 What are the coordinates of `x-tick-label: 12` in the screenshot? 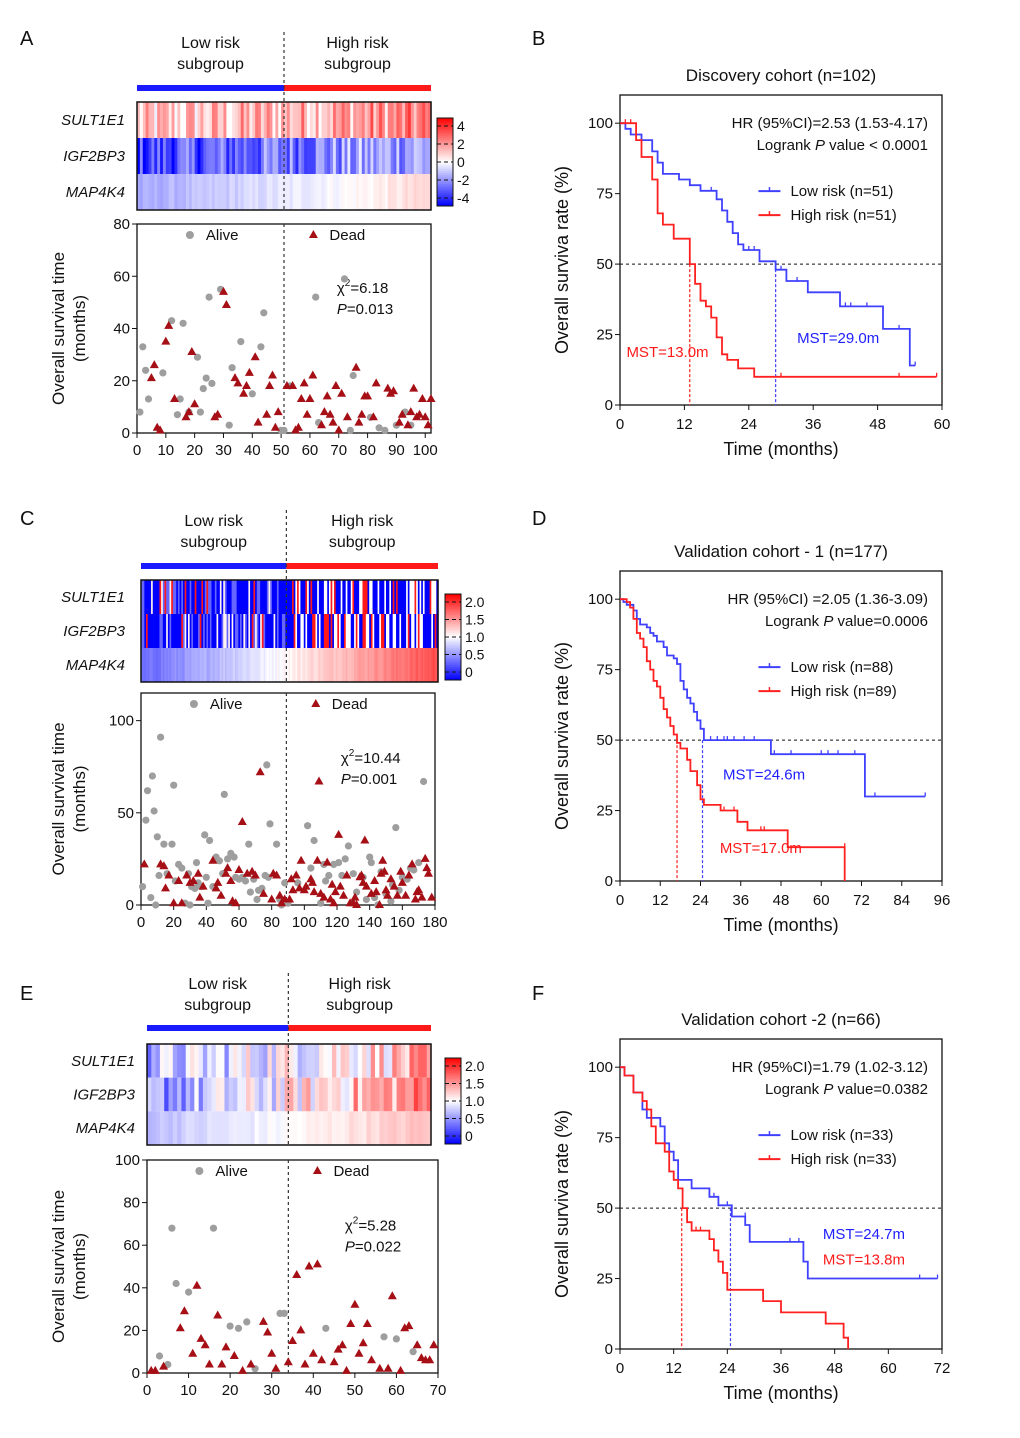 It's located at (660, 900).